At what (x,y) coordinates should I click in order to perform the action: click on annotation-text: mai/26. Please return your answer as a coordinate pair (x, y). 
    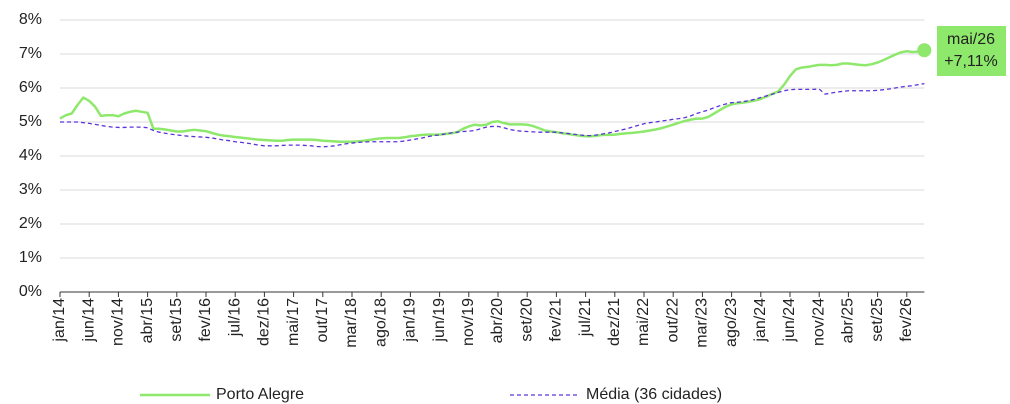
    Looking at the image, I should click on (971, 39).